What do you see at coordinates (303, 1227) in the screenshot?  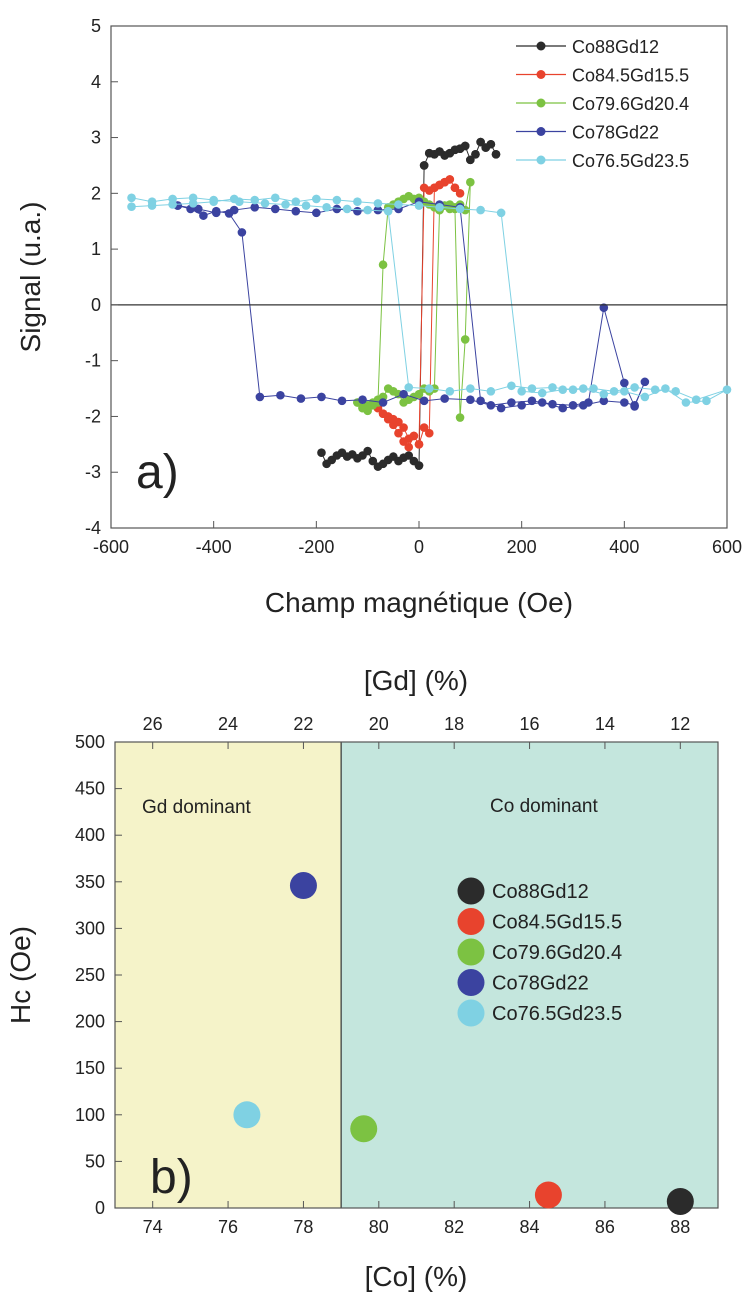 I see `x-tick-label: 78` at bounding box center [303, 1227].